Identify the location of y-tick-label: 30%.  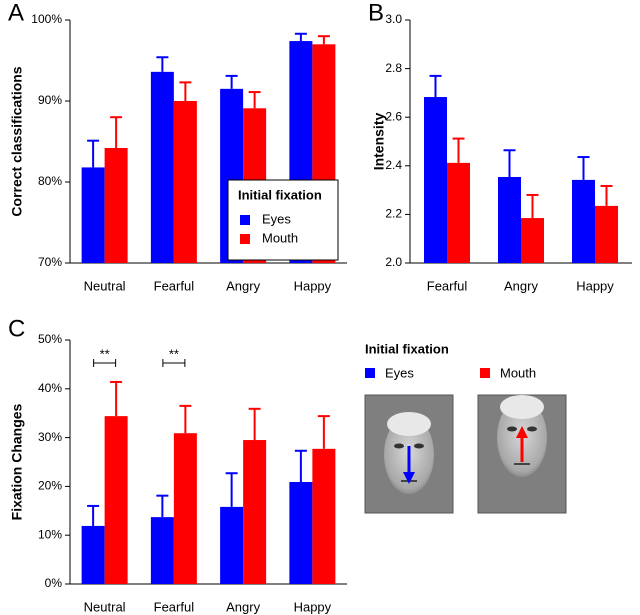
(50, 437).